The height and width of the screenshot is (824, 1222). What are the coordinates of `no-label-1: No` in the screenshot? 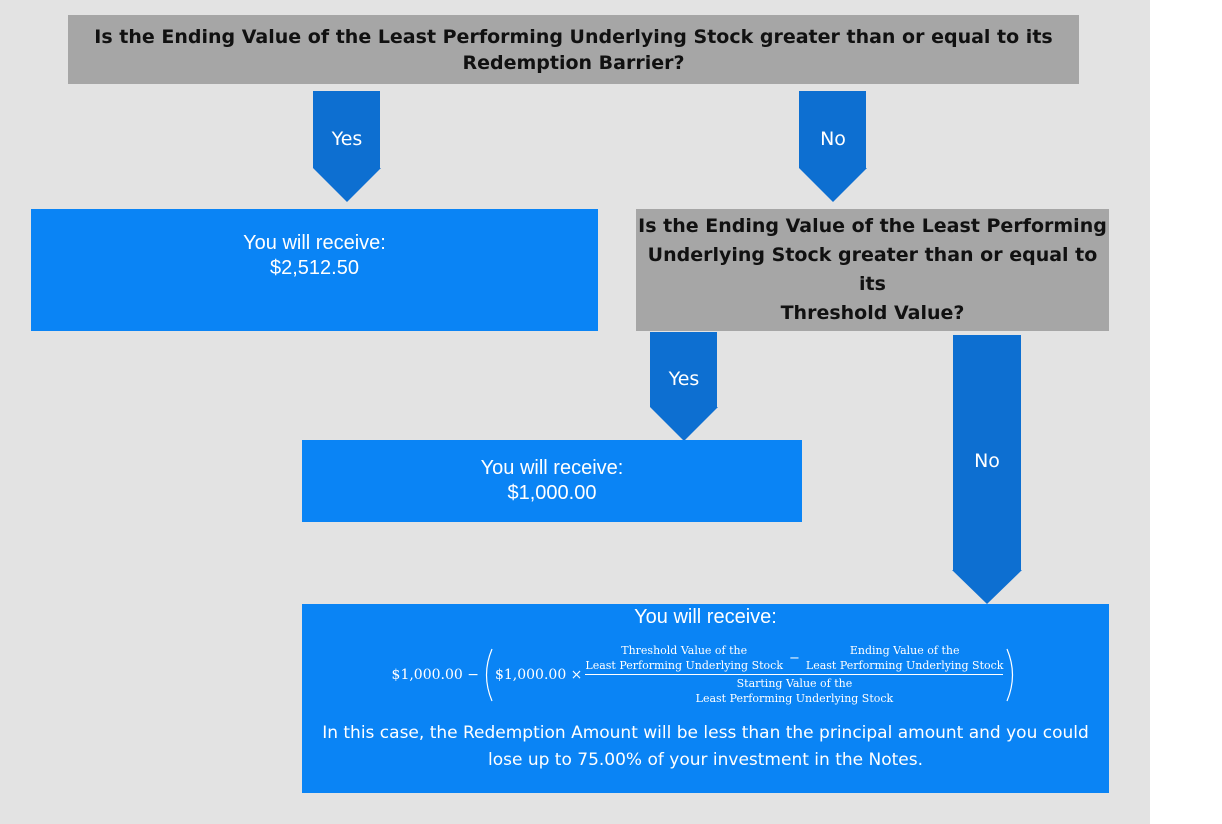 It's located at (833, 139).